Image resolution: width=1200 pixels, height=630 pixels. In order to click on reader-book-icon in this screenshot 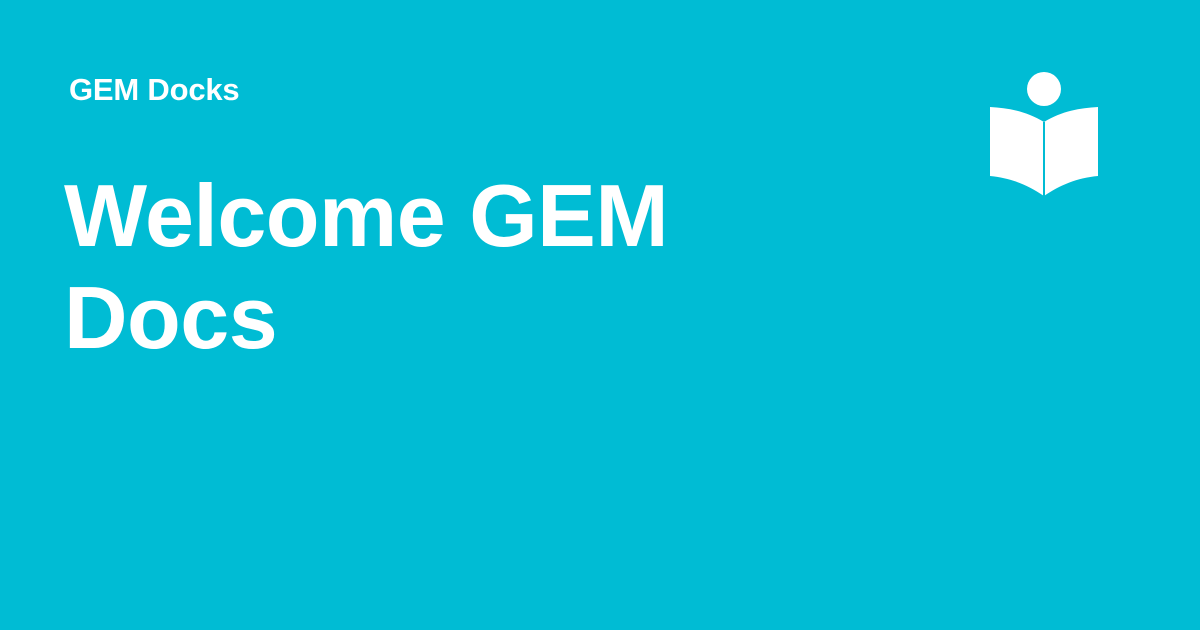, I will do `click(1044, 133)`.